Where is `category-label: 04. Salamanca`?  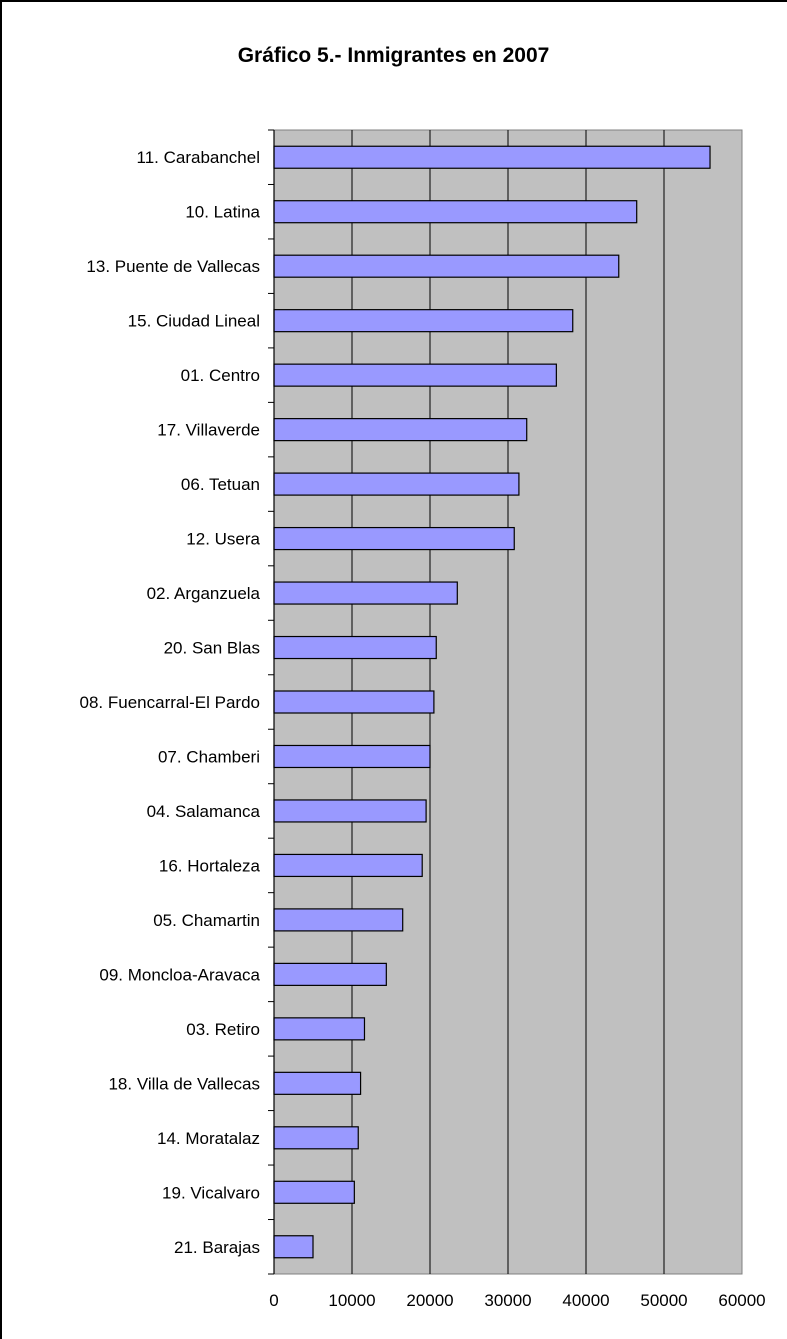
category-label: 04. Salamanca is located at coordinates (204, 811).